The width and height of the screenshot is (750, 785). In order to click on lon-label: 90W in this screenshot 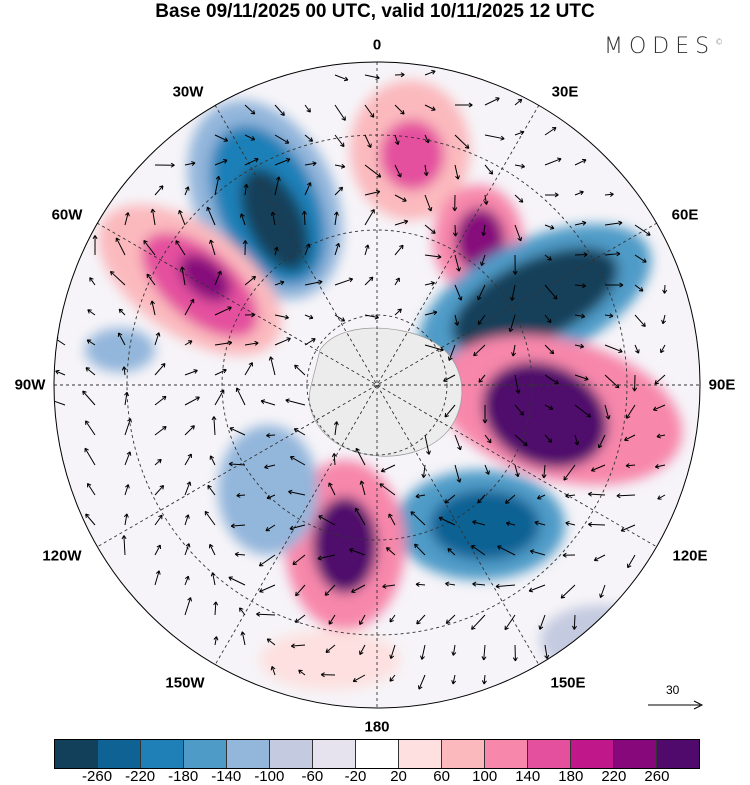, I will do `click(30, 385)`.